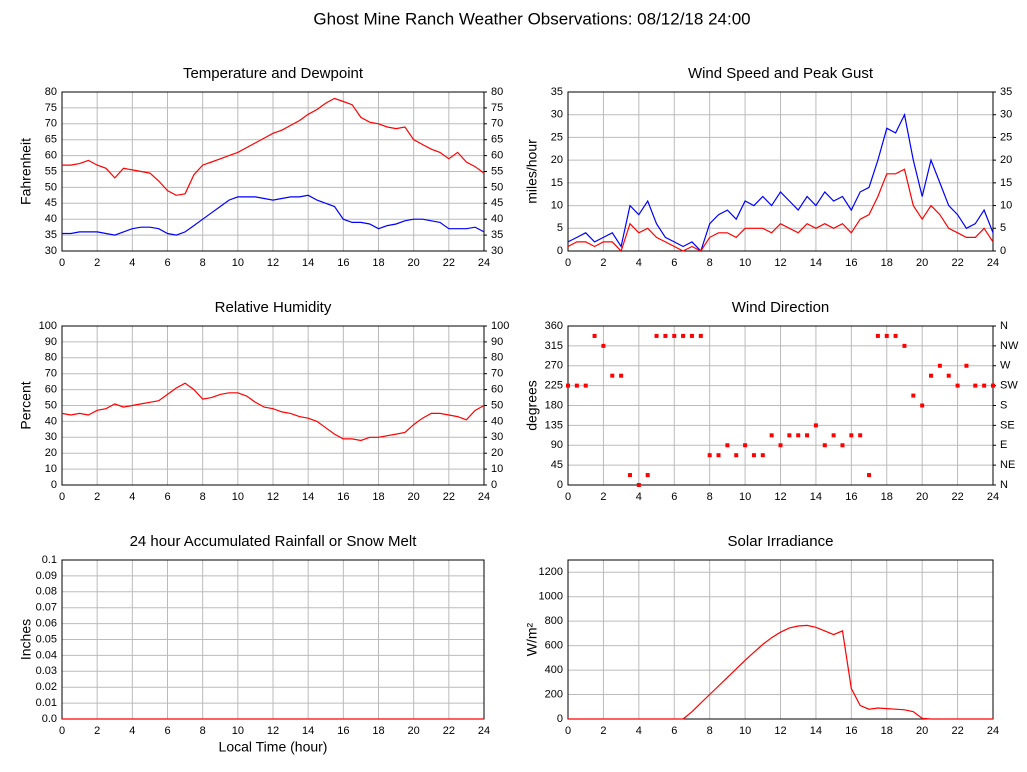  What do you see at coordinates (497, 203) in the screenshot?
I see `y2-tick-label: 45` at bounding box center [497, 203].